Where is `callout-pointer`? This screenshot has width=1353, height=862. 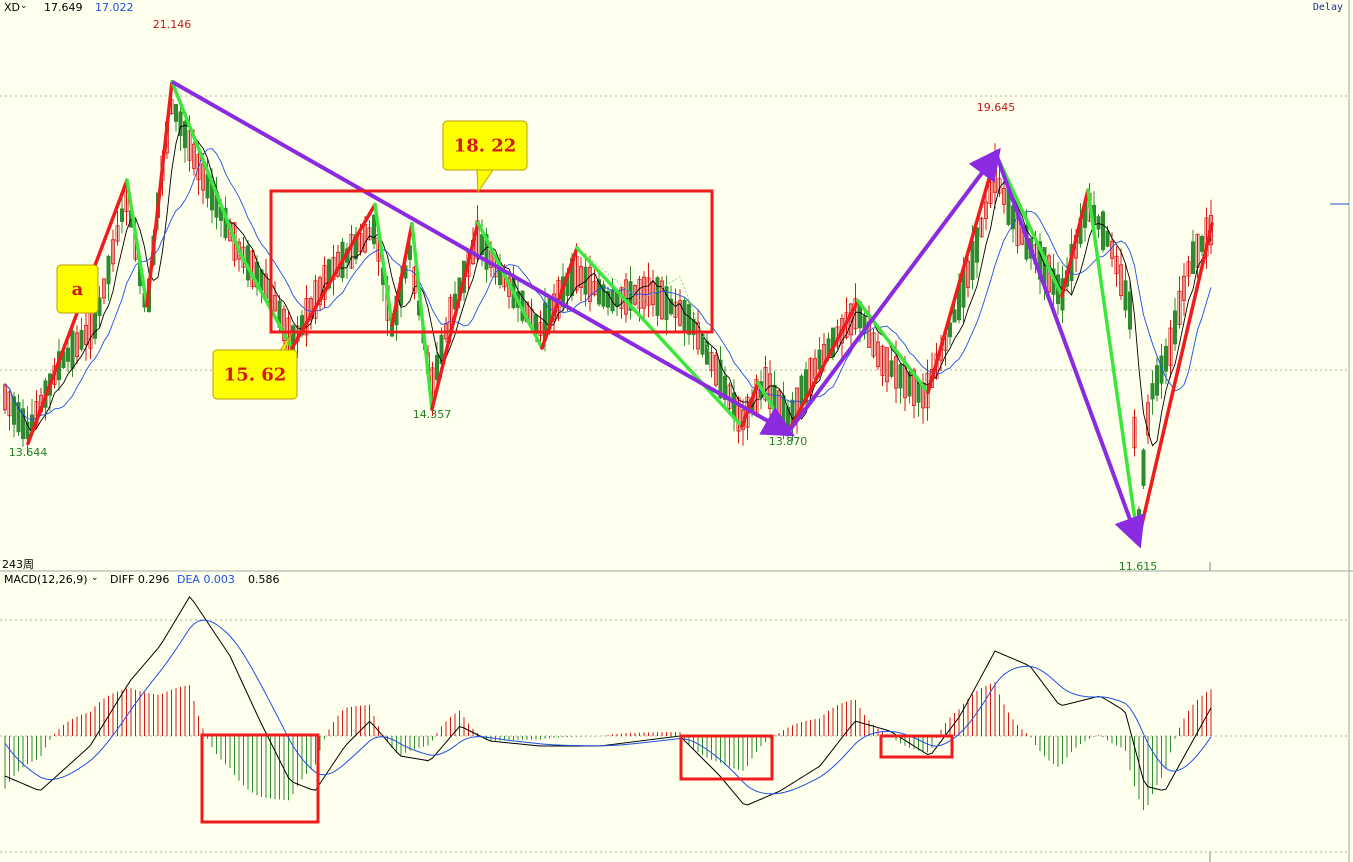
callout-pointer is located at coordinates (485, 181).